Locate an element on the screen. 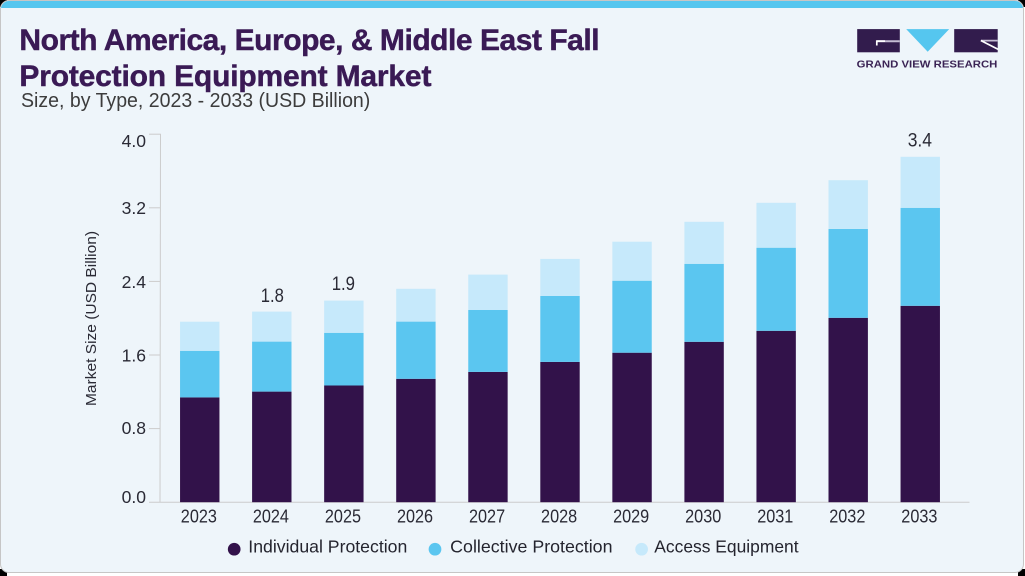 Image resolution: width=1025 pixels, height=576 pixels. svg-text: 2027 is located at coordinates (487, 515).